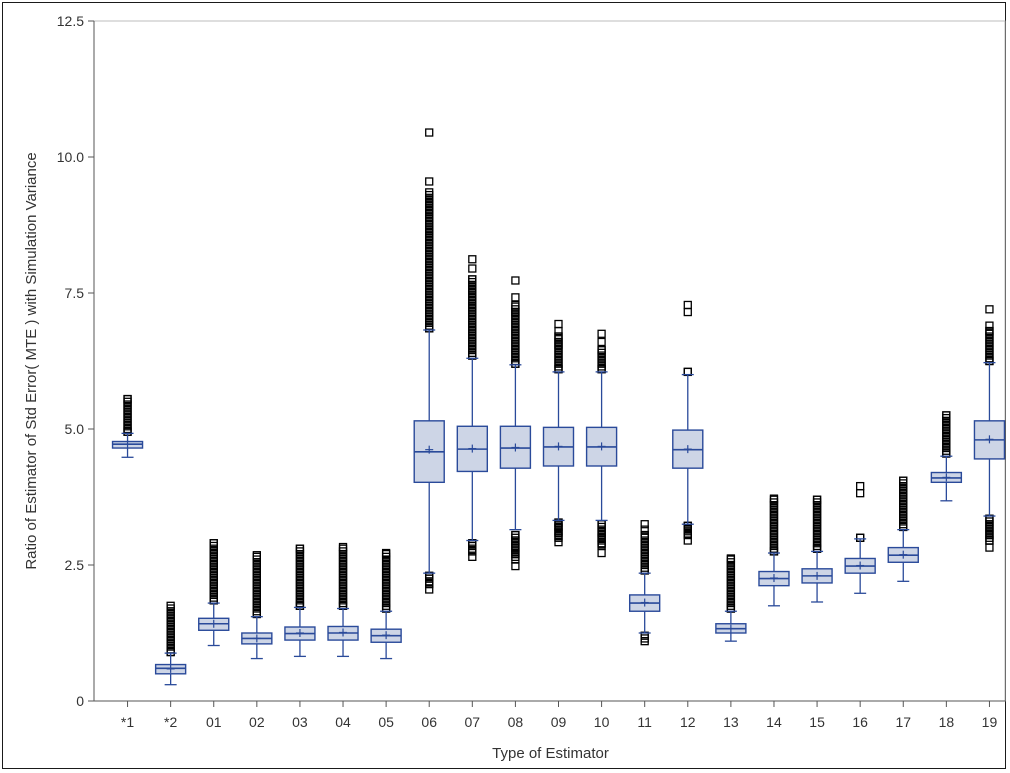 The width and height of the screenshot is (1010, 773). Describe the element at coordinates (731, 722) in the screenshot. I see `x-tick-label: 13` at that location.